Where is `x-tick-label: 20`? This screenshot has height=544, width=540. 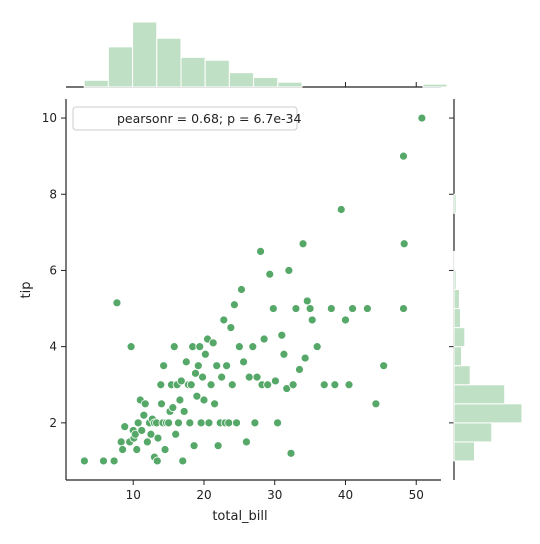
x-tick-label: 20 is located at coordinates (203, 495).